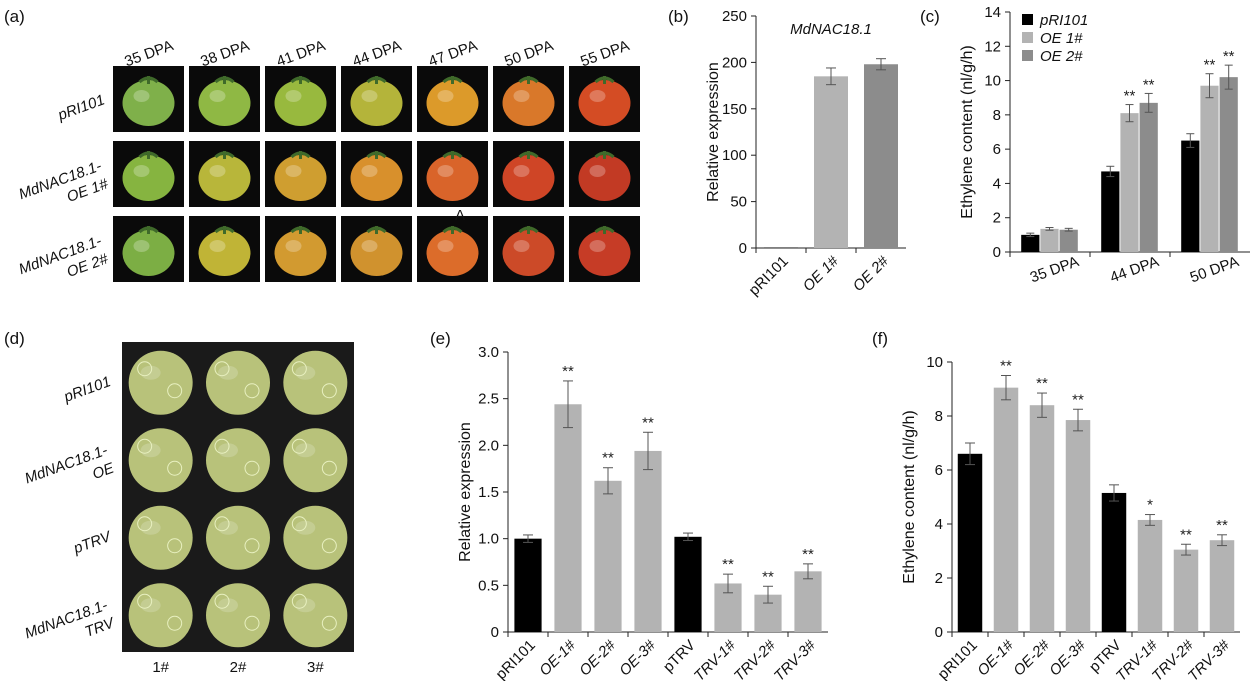 This screenshot has width=1259, height=681. I want to click on legend-label: pRI101, so click(1063, 20).